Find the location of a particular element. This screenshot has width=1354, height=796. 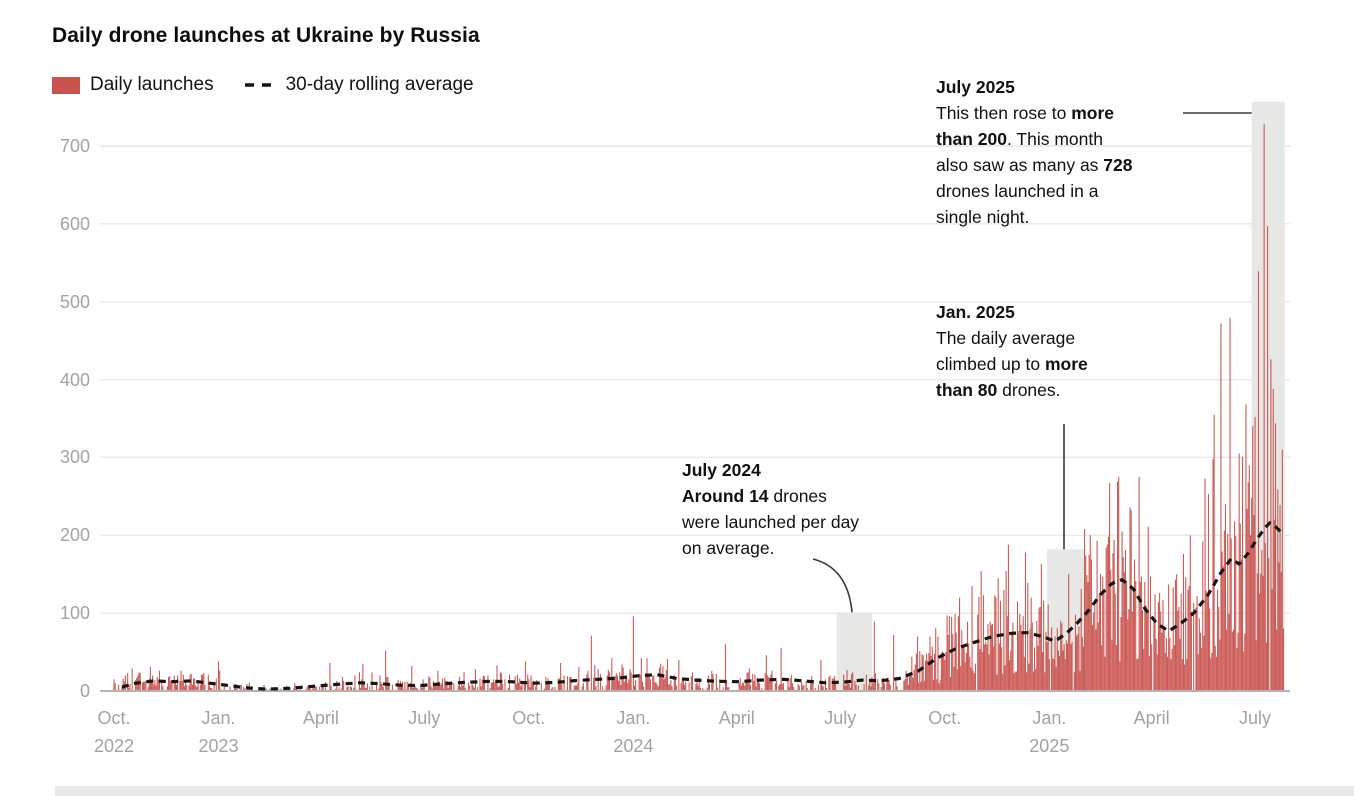

annotation-line: climbed up to more is located at coordinates (1012, 364).